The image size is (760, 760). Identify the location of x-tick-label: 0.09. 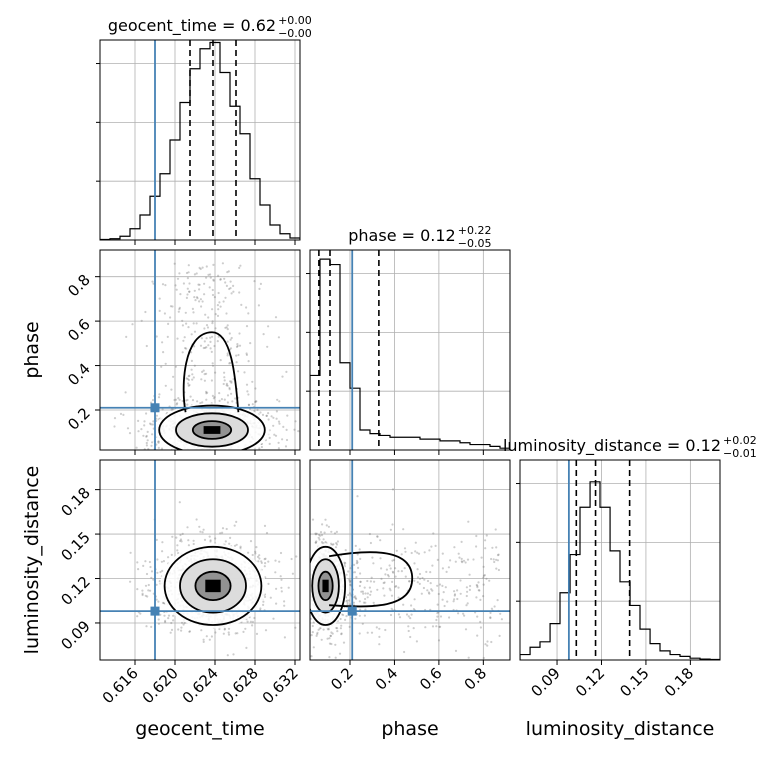
(546, 682).